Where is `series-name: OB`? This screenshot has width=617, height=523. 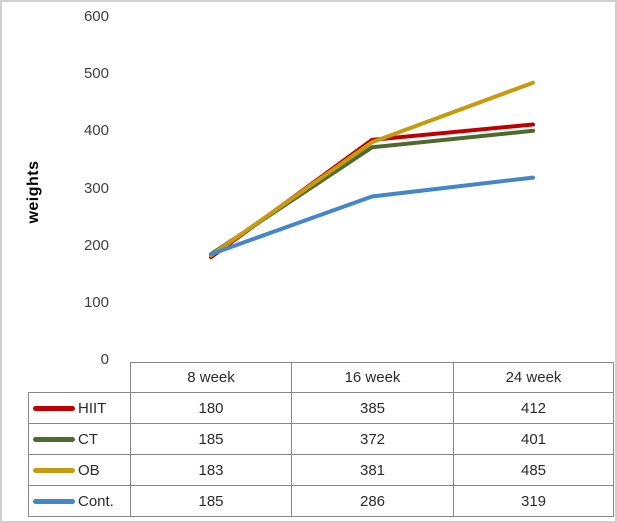
series-name: OB is located at coordinates (89, 470).